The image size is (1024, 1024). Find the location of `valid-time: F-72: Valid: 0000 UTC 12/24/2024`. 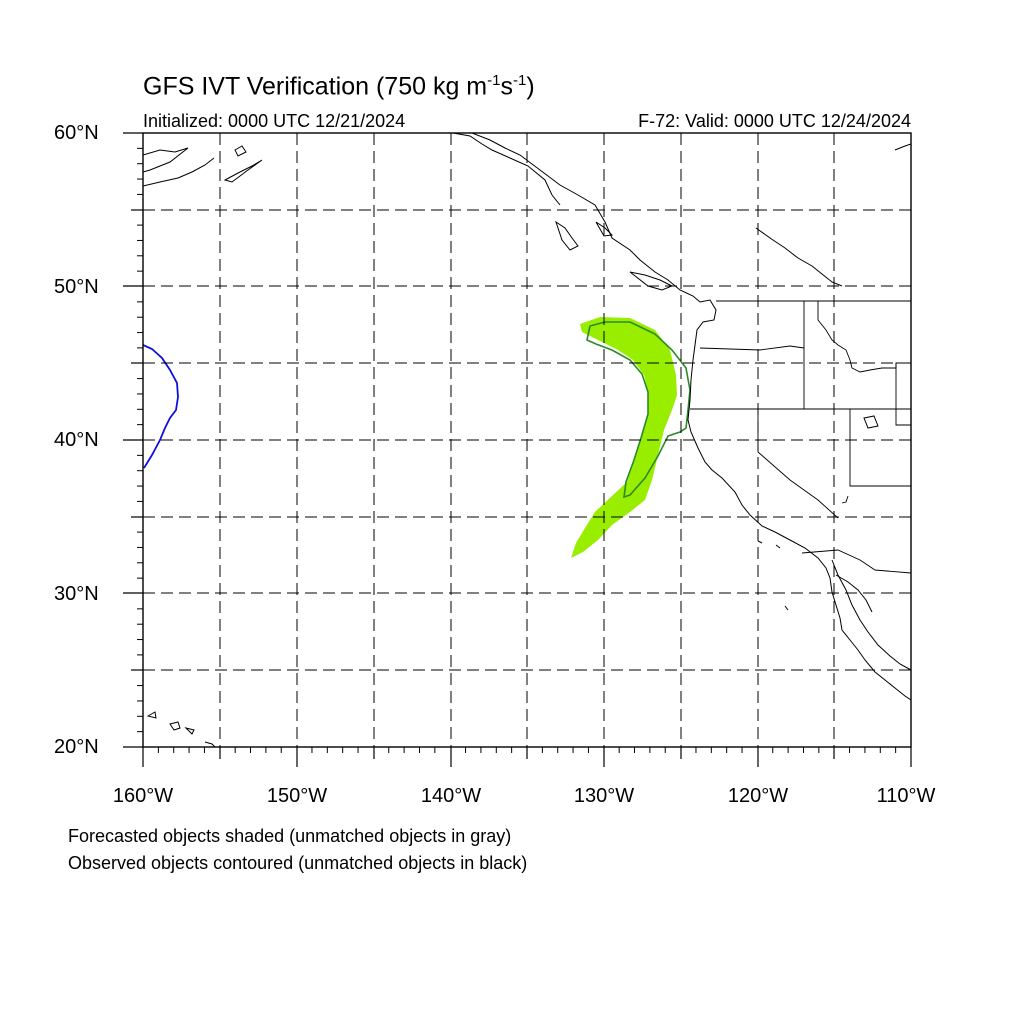

valid-time: F-72: Valid: 0000 UTC 12/24/2024 is located at coordinates (774, 121).